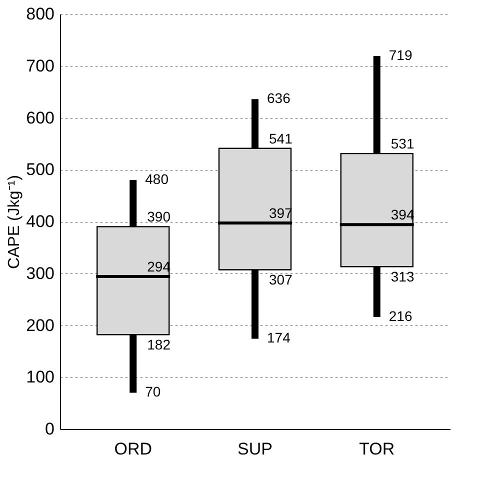 The image size is (488, 500). Describe the element at coordinates (400, 316) in the screenshot. I see `annotation: 216` at that location.